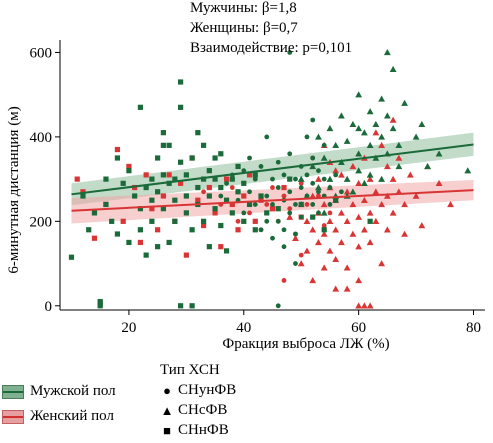 This screenshot has width=493, height=443. I want to click on legend-label-circle: СНунФВ, so click(207, 390).